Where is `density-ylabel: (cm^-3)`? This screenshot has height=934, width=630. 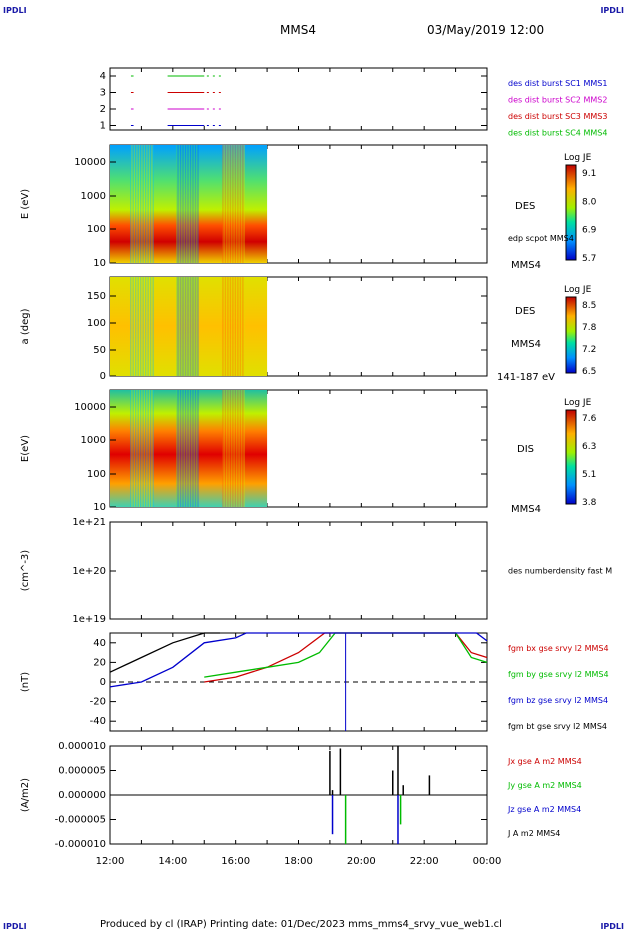
density-ylabel: (cm^-3) is located at coordinates (25, 570).